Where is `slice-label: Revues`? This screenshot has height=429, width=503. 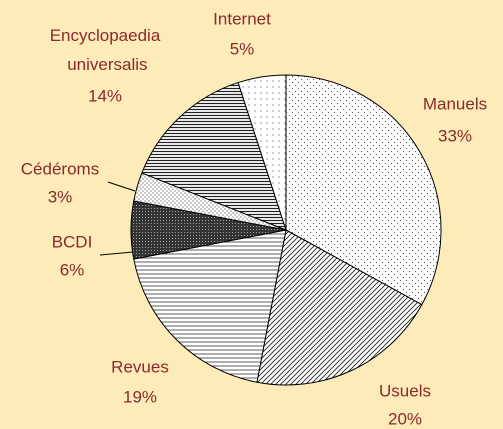 slice-label: Revues is located at coordinates (140, 366).